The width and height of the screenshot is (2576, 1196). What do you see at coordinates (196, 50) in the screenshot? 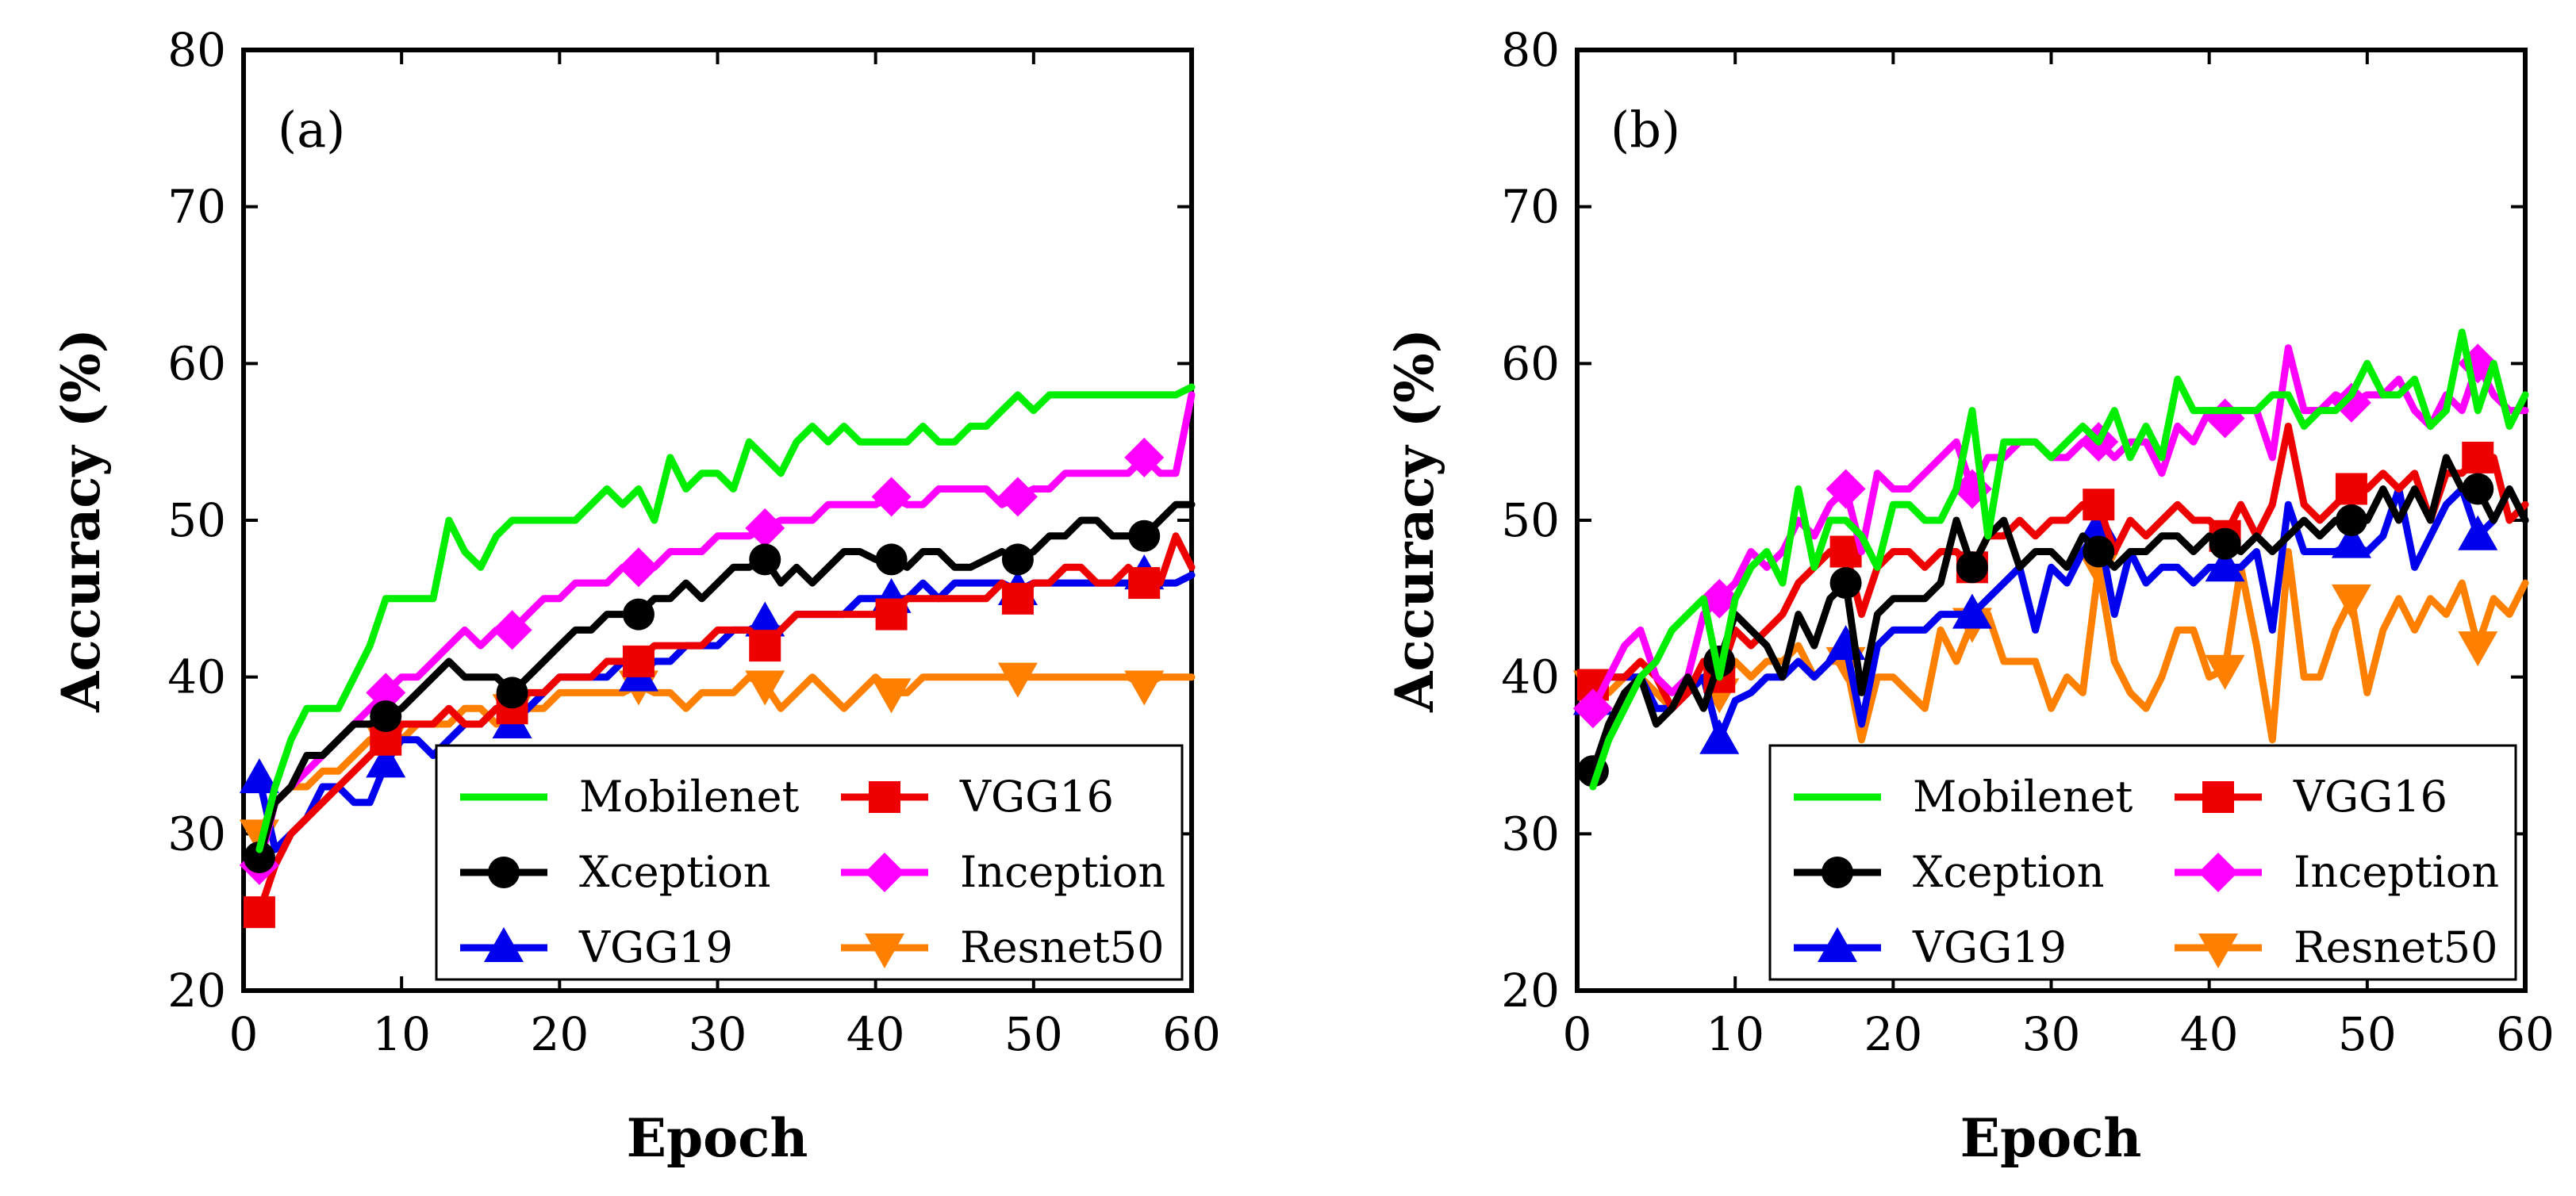
I see `y-tick-label: 80` at bounding box center [196, 50].